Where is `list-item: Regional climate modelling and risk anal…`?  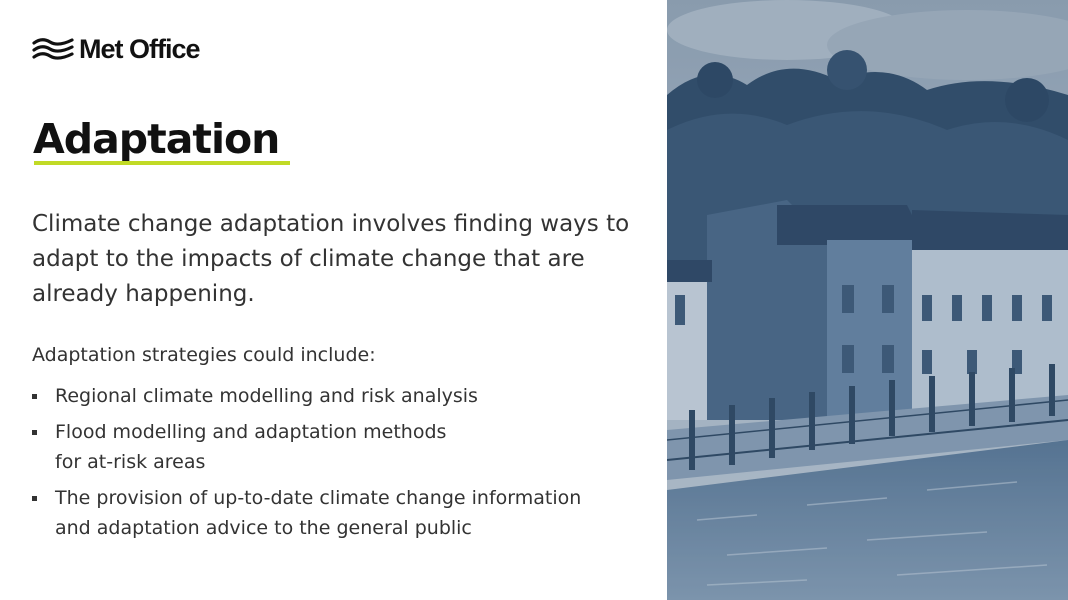 list-item: Regional climate modelling and risk anal… is located at coordinates (344, 396).